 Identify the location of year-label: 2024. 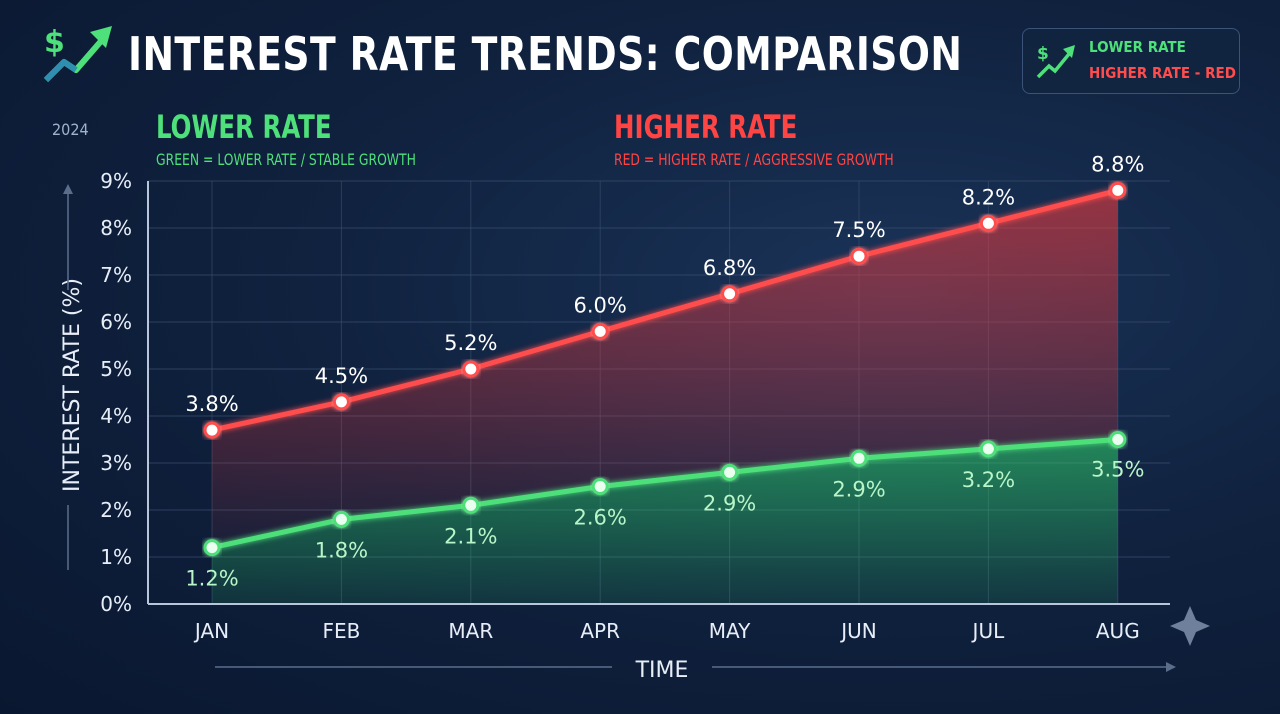
(70, 129).